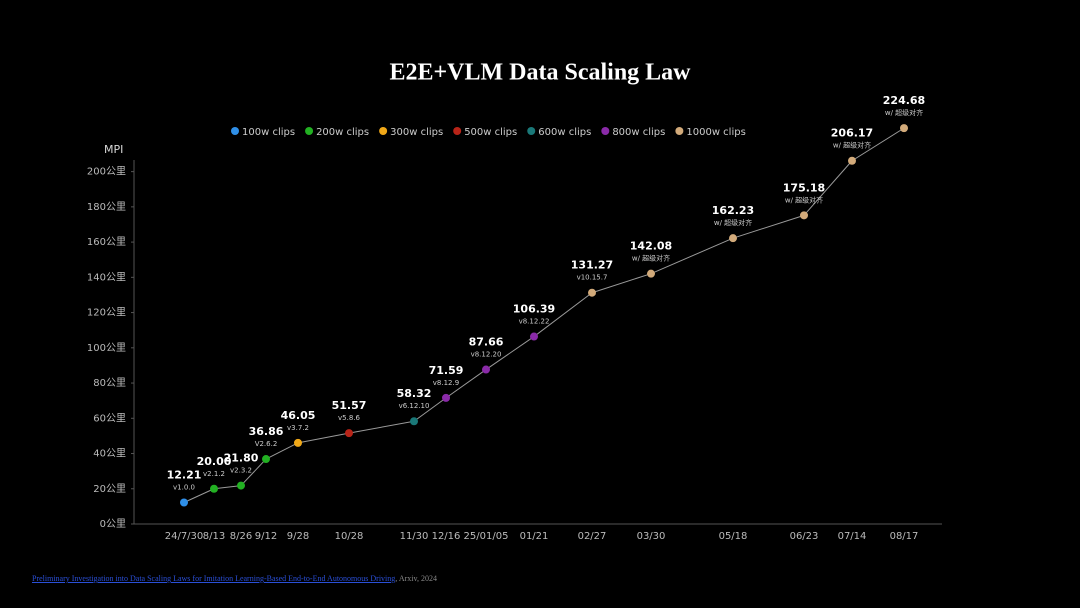  Describe the element at coordinates (266, 536) in the screenshot. I see `x-tick-label: 9/12` at that location.